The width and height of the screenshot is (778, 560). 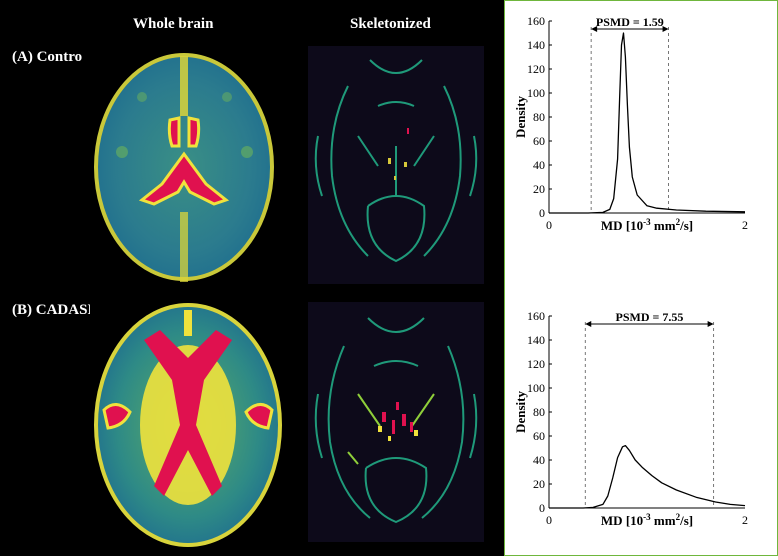 What do you see at coordinates (396, 422) in the screenshot?
I see `cadasil-skeleton-image` at bounding box center [396, 422].